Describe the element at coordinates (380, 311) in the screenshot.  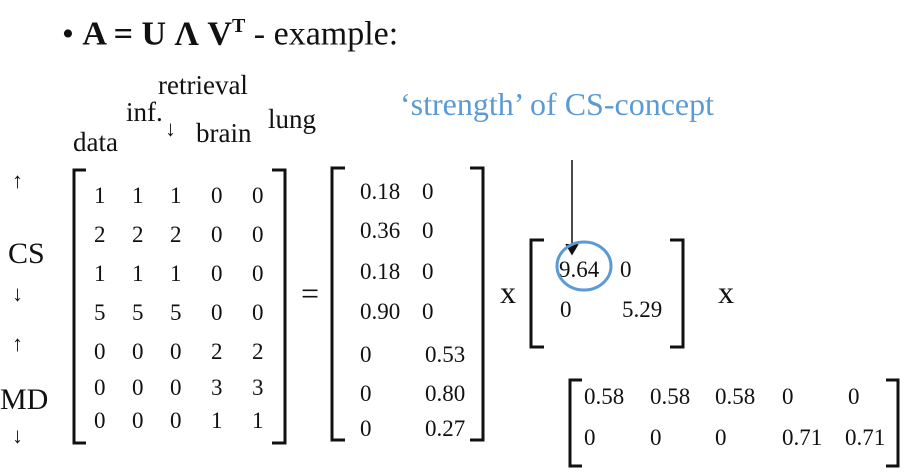
I see `matrix-u-cell: 0.90` at that location.